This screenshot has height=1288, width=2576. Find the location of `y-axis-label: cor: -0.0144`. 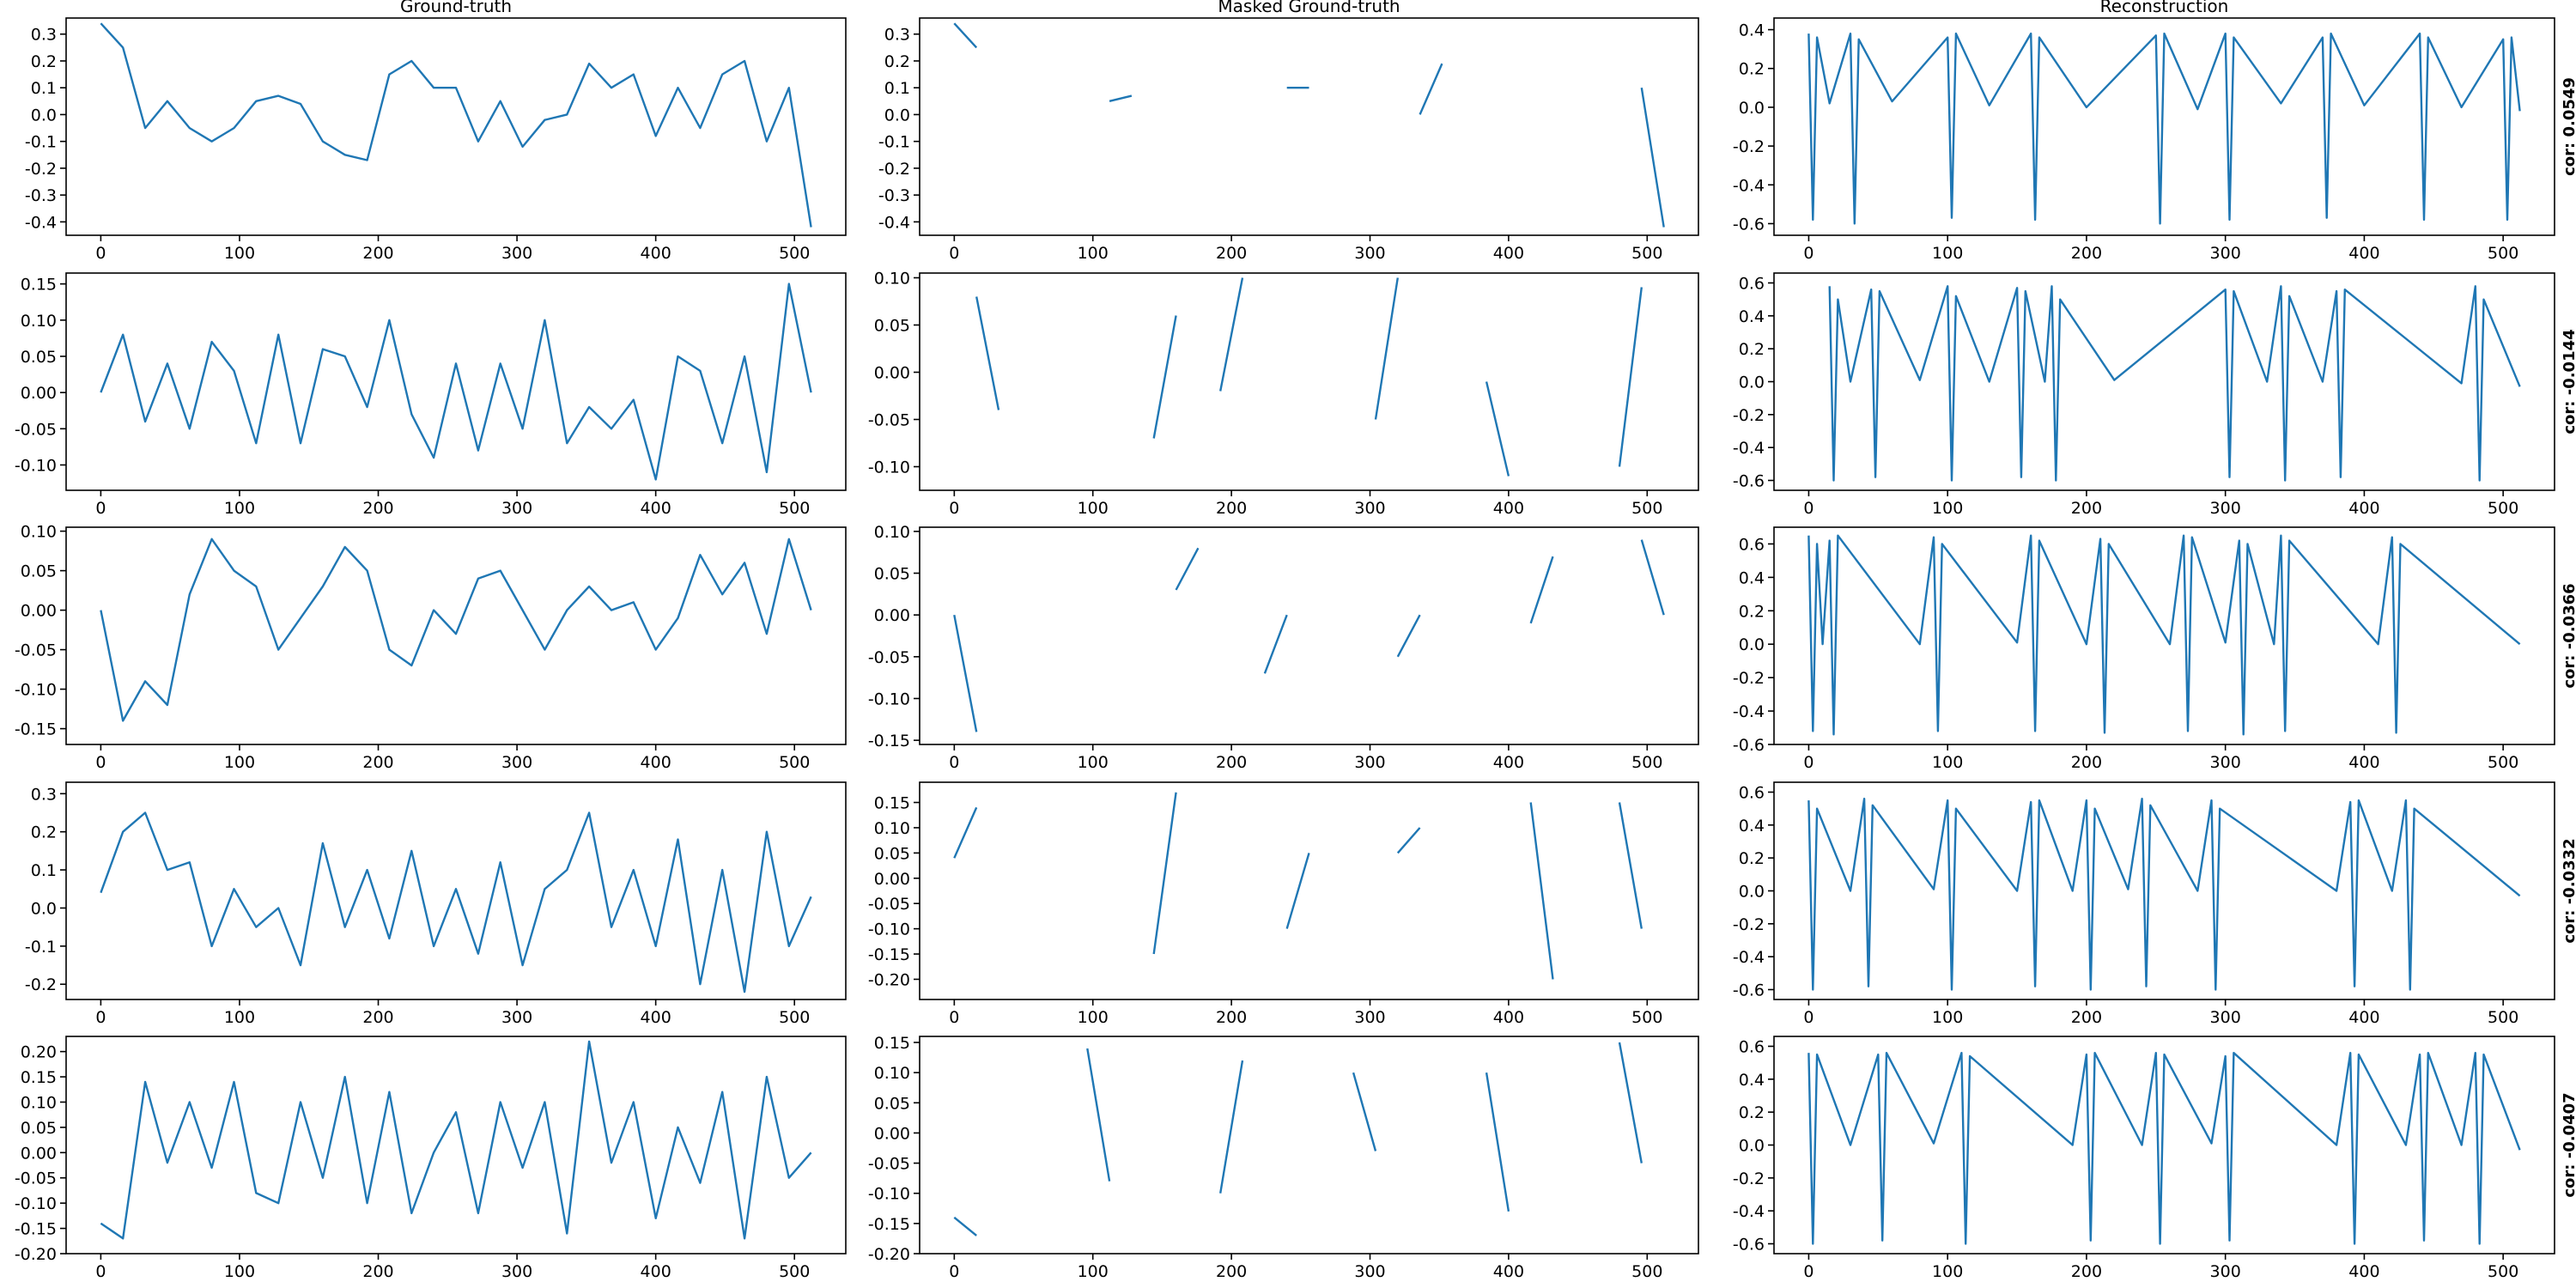

y-axis-label: cor: -0.0144 is located at coordinates (2568, 381).